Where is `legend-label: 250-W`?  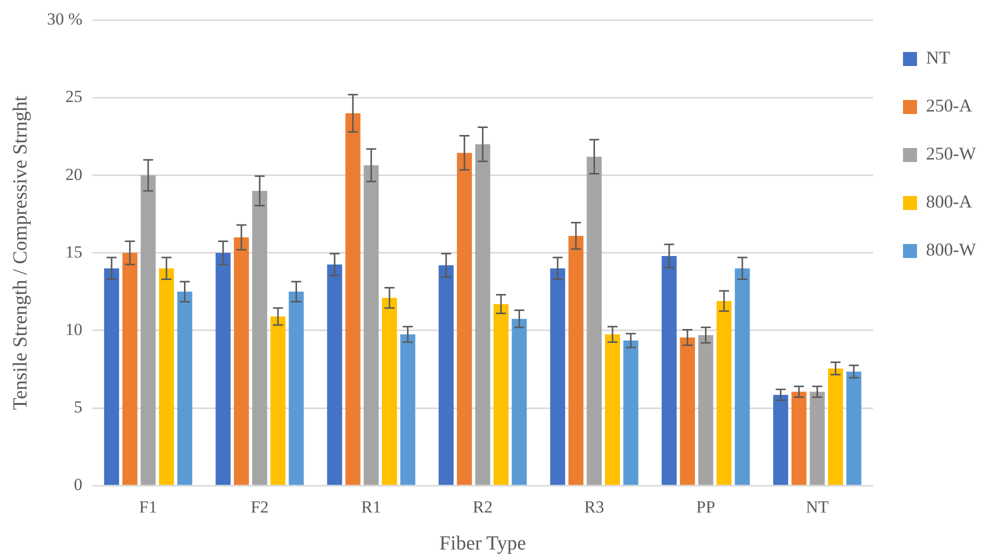
legend-label: 250-W is located at coordinates (951, 154).